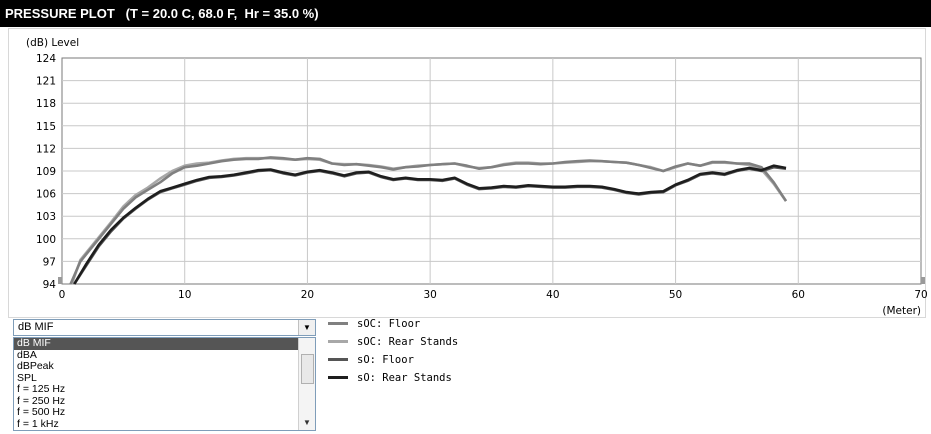 This screenshot has height=434, width=931. I want to click on legend-item: sO: Floor, so click(371, 361).